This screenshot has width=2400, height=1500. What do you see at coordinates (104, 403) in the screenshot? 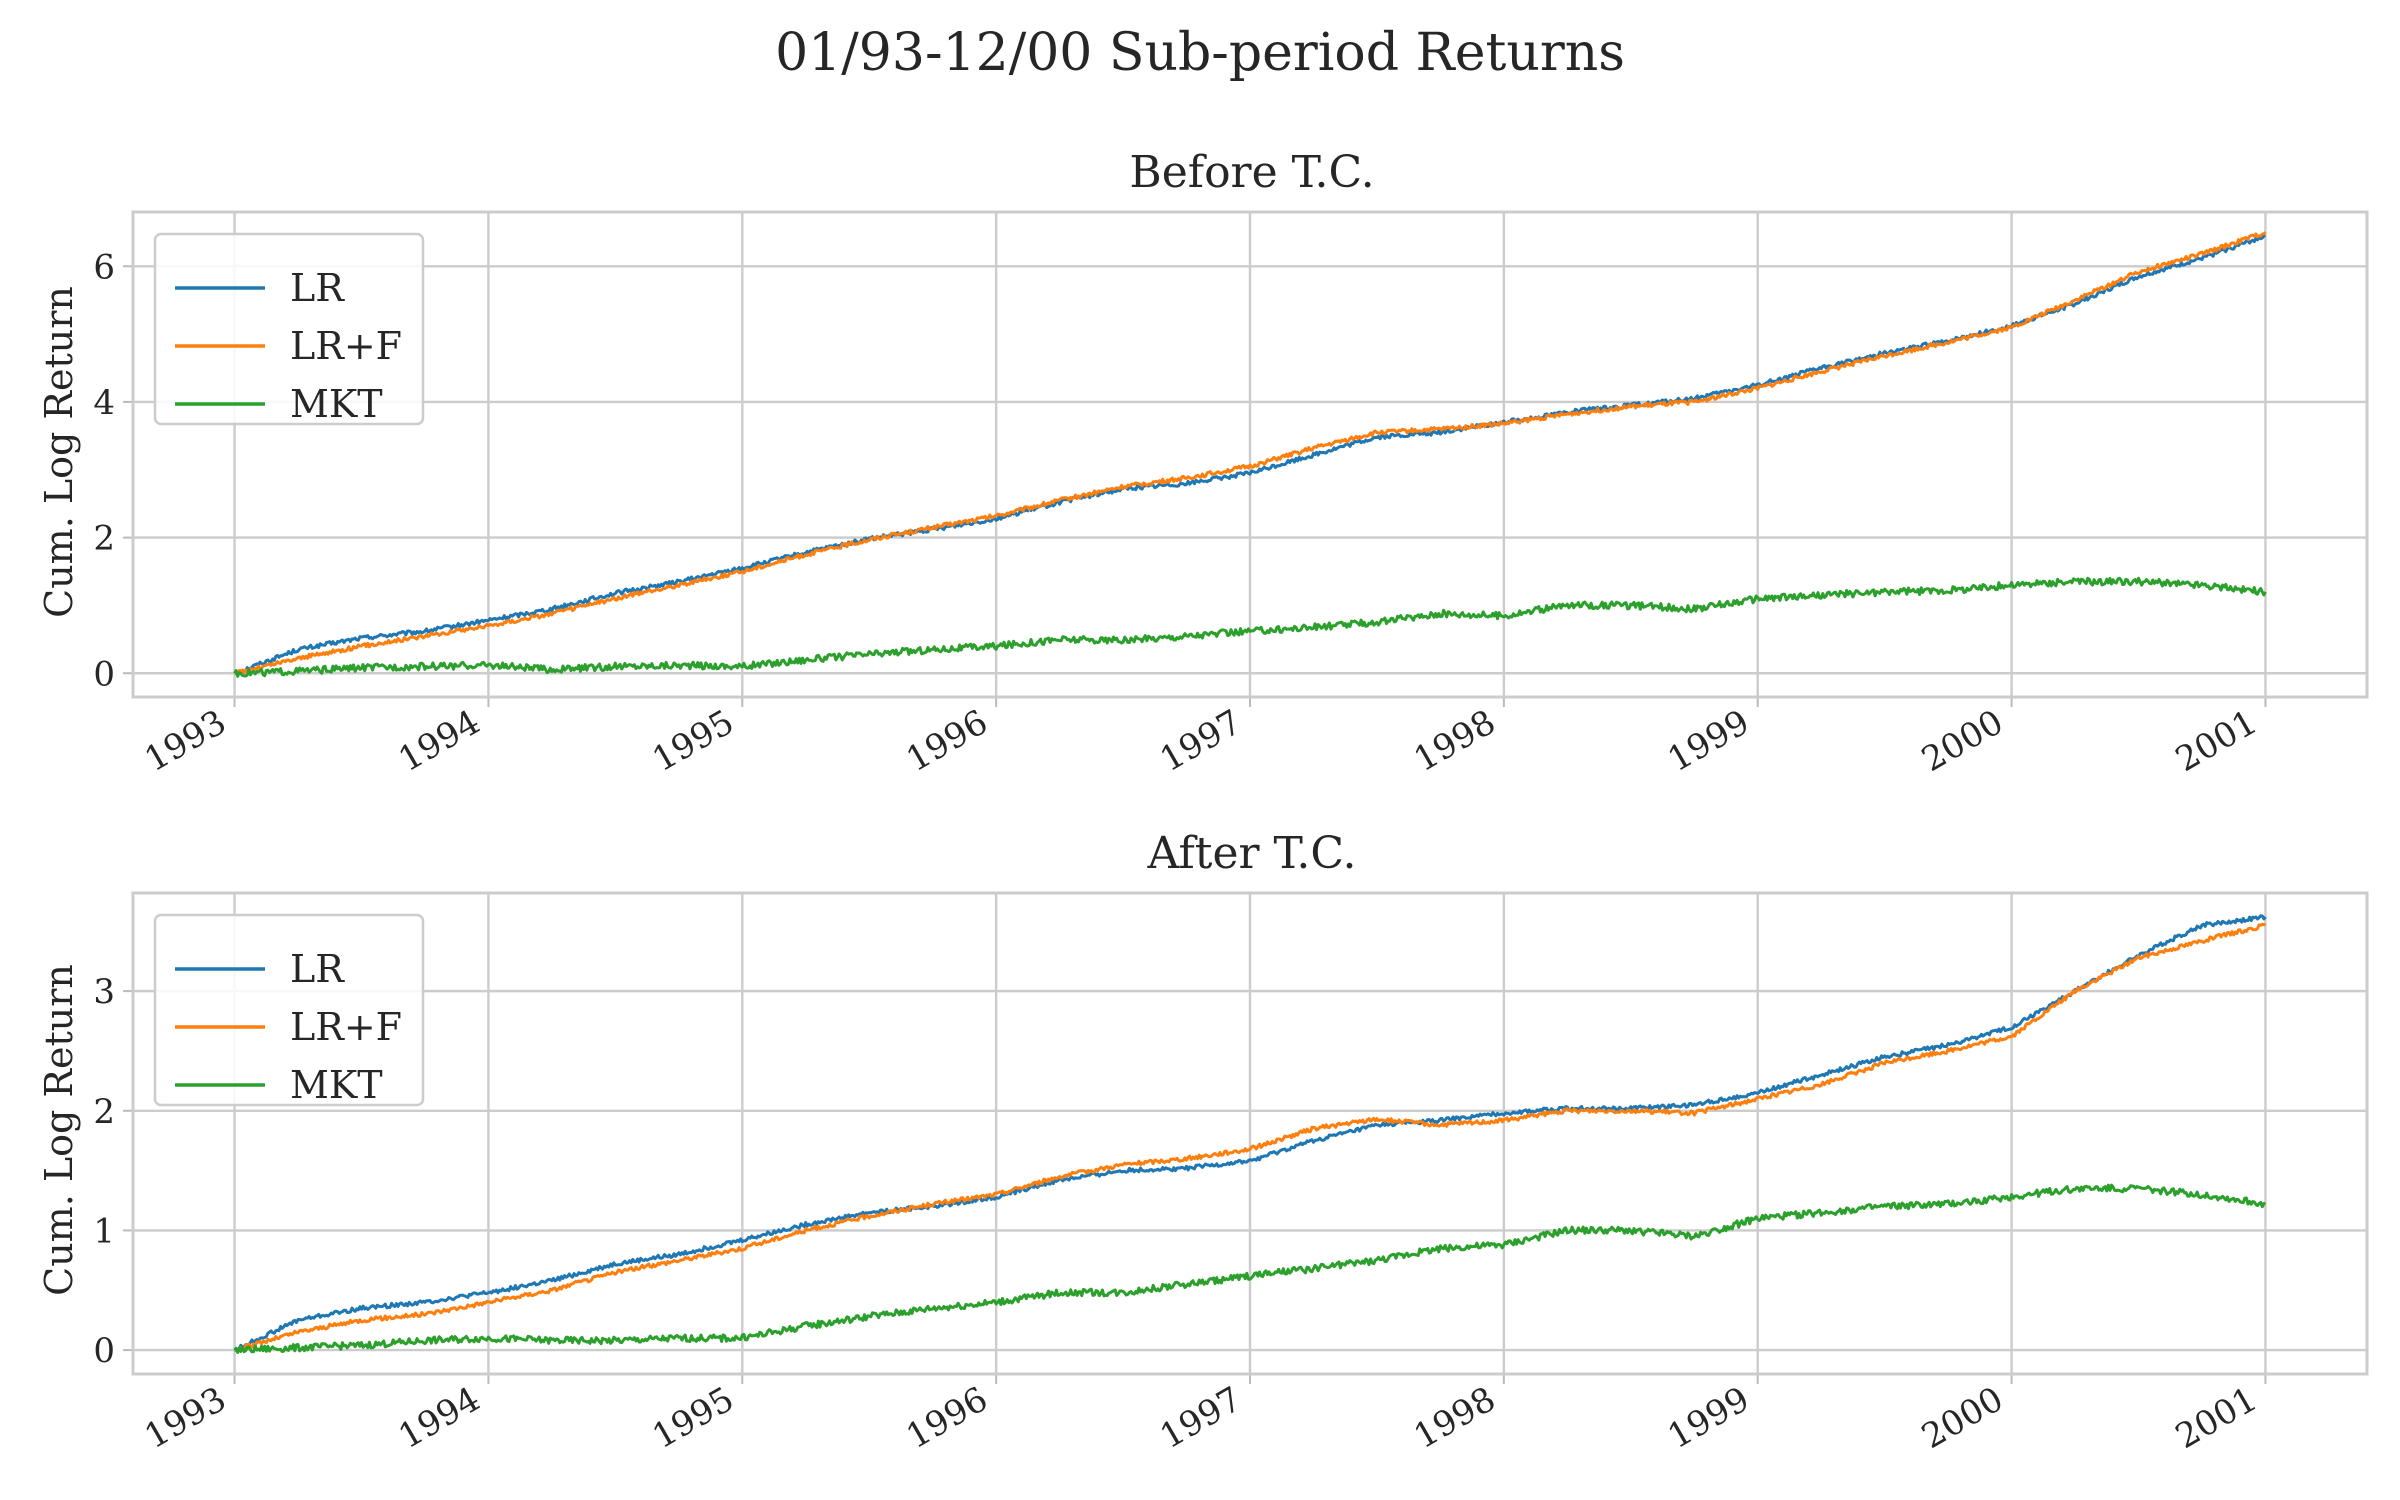
I see `y-tick-label: 4` at bounding box center [104, 403].